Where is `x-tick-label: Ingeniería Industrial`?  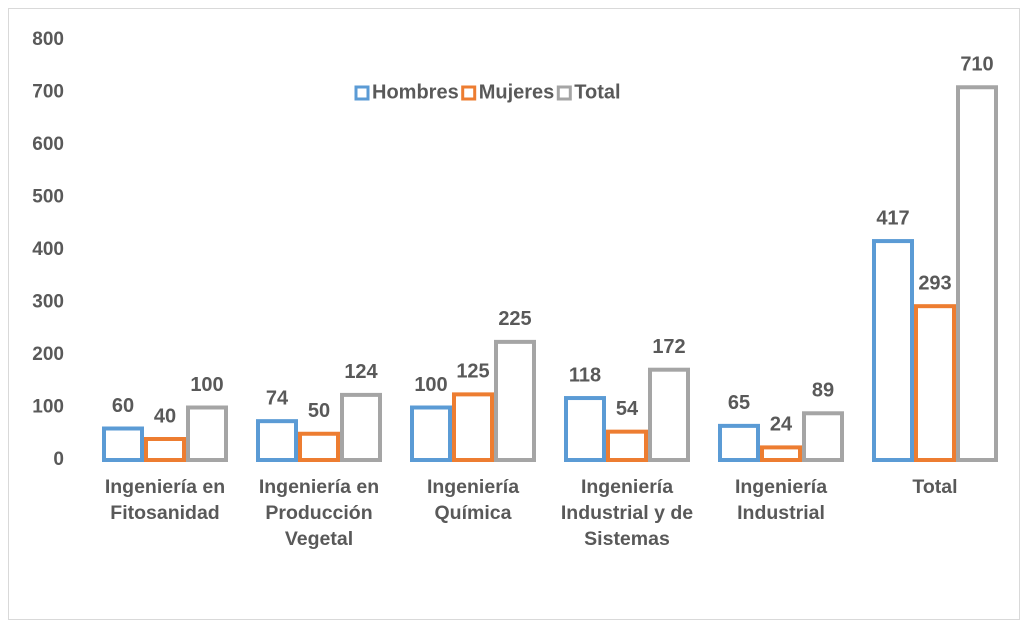 x-tick-label: Ingeniería Industrial is located at coordinates (781, 500).